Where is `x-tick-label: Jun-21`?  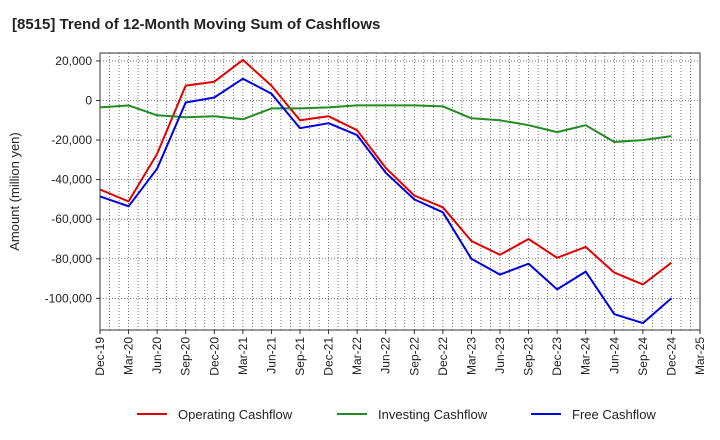
x-tick-label: Jun-21 is located at coordinates (271, 355).